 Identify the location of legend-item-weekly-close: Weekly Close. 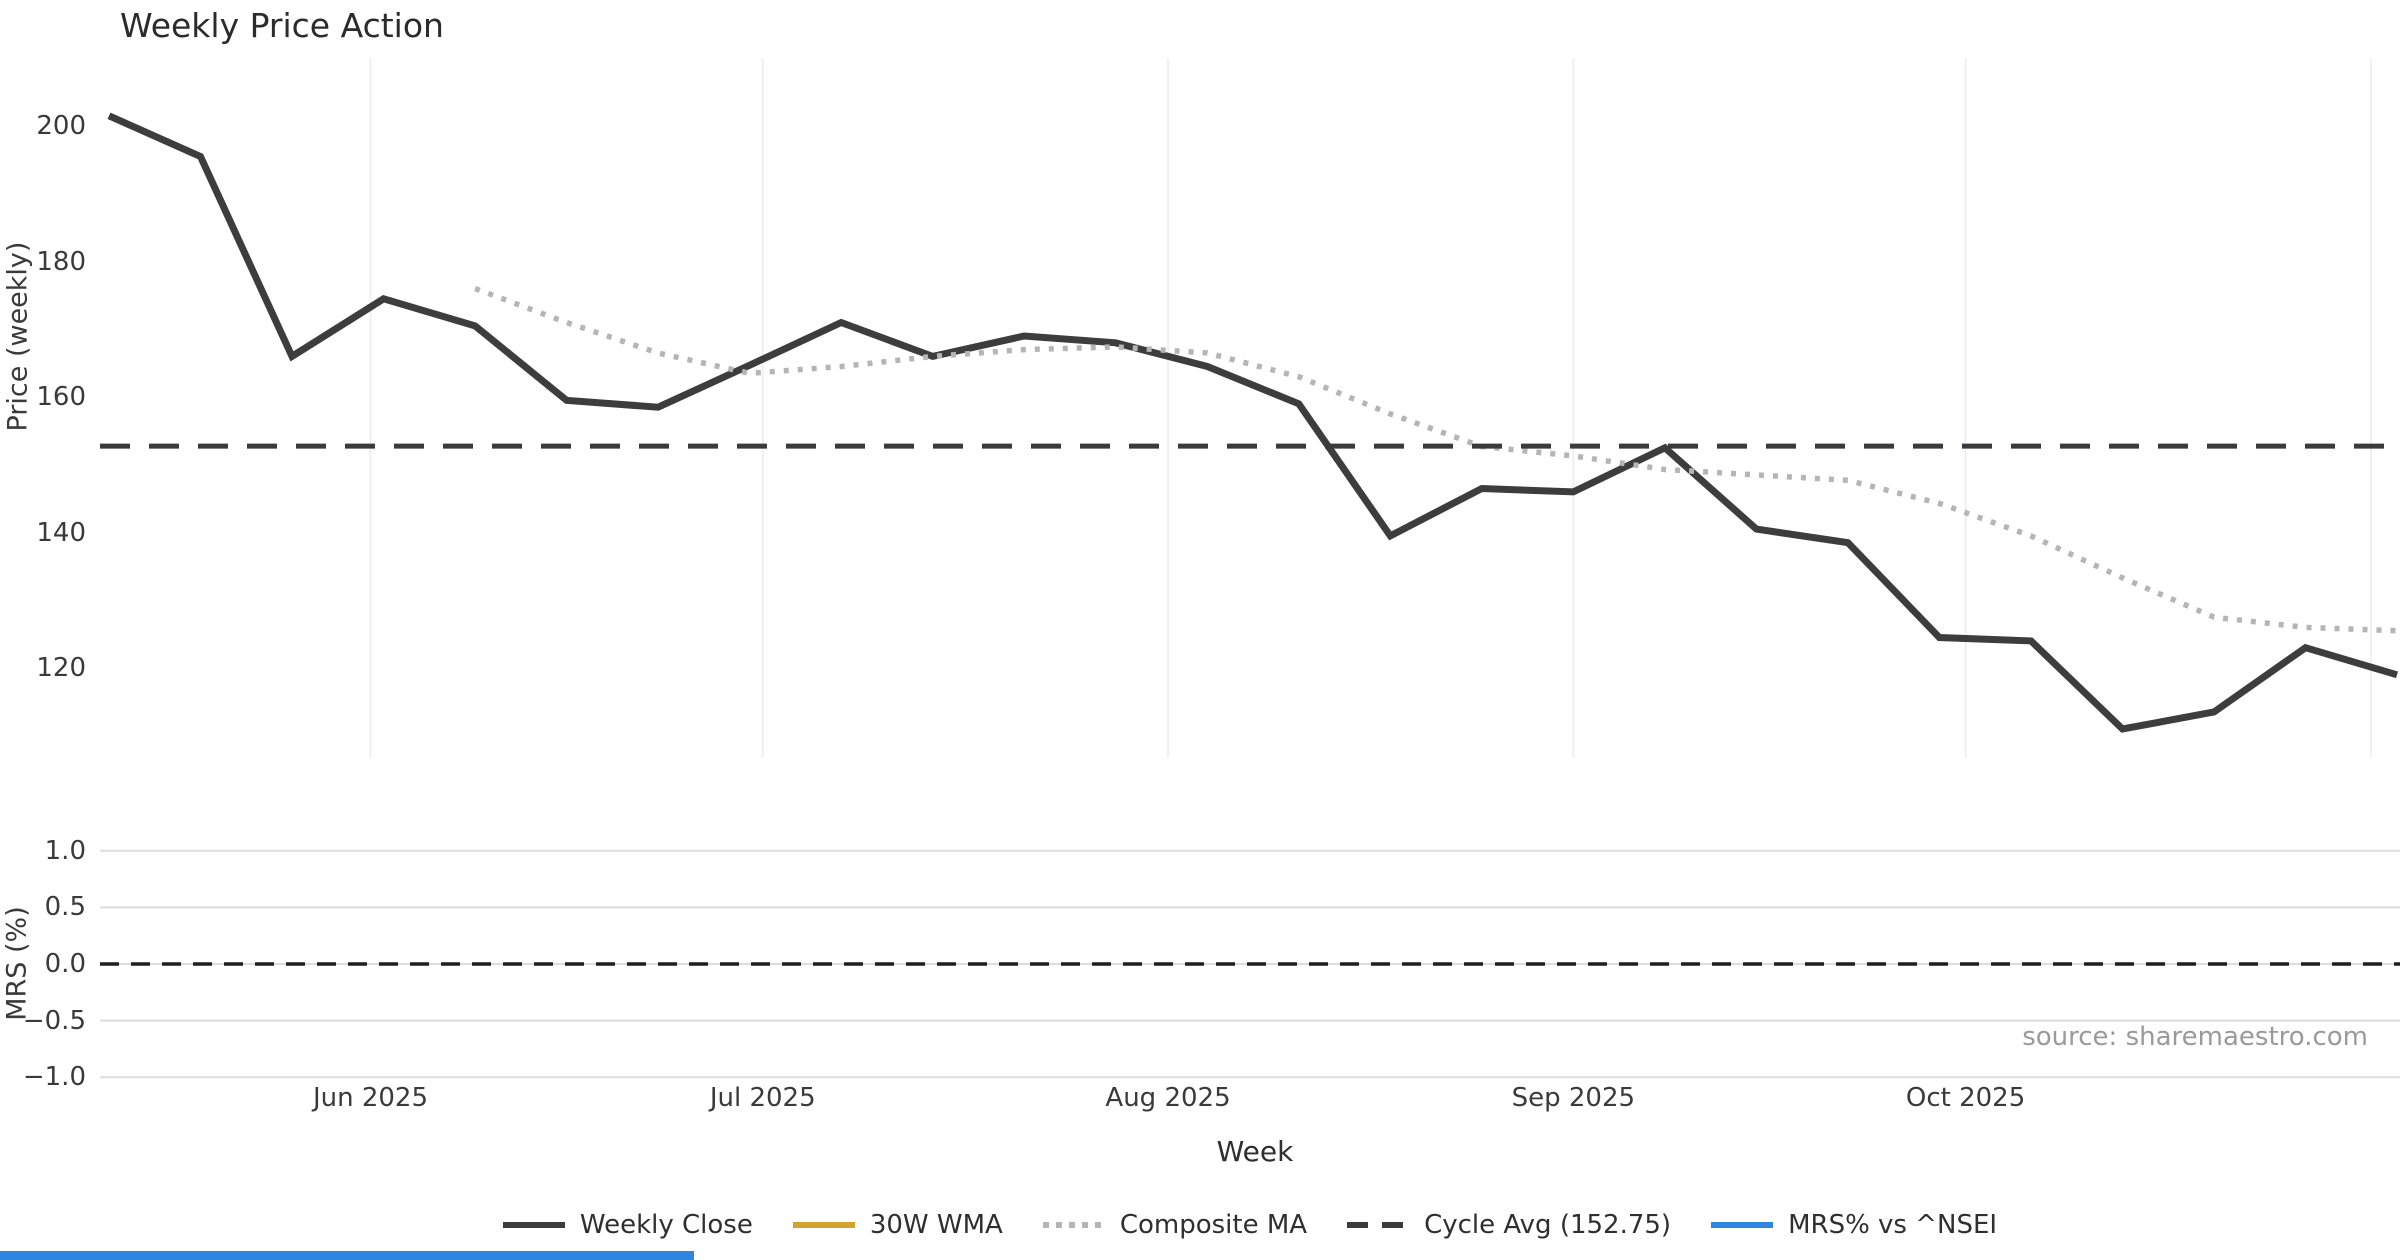
(627, 1225).